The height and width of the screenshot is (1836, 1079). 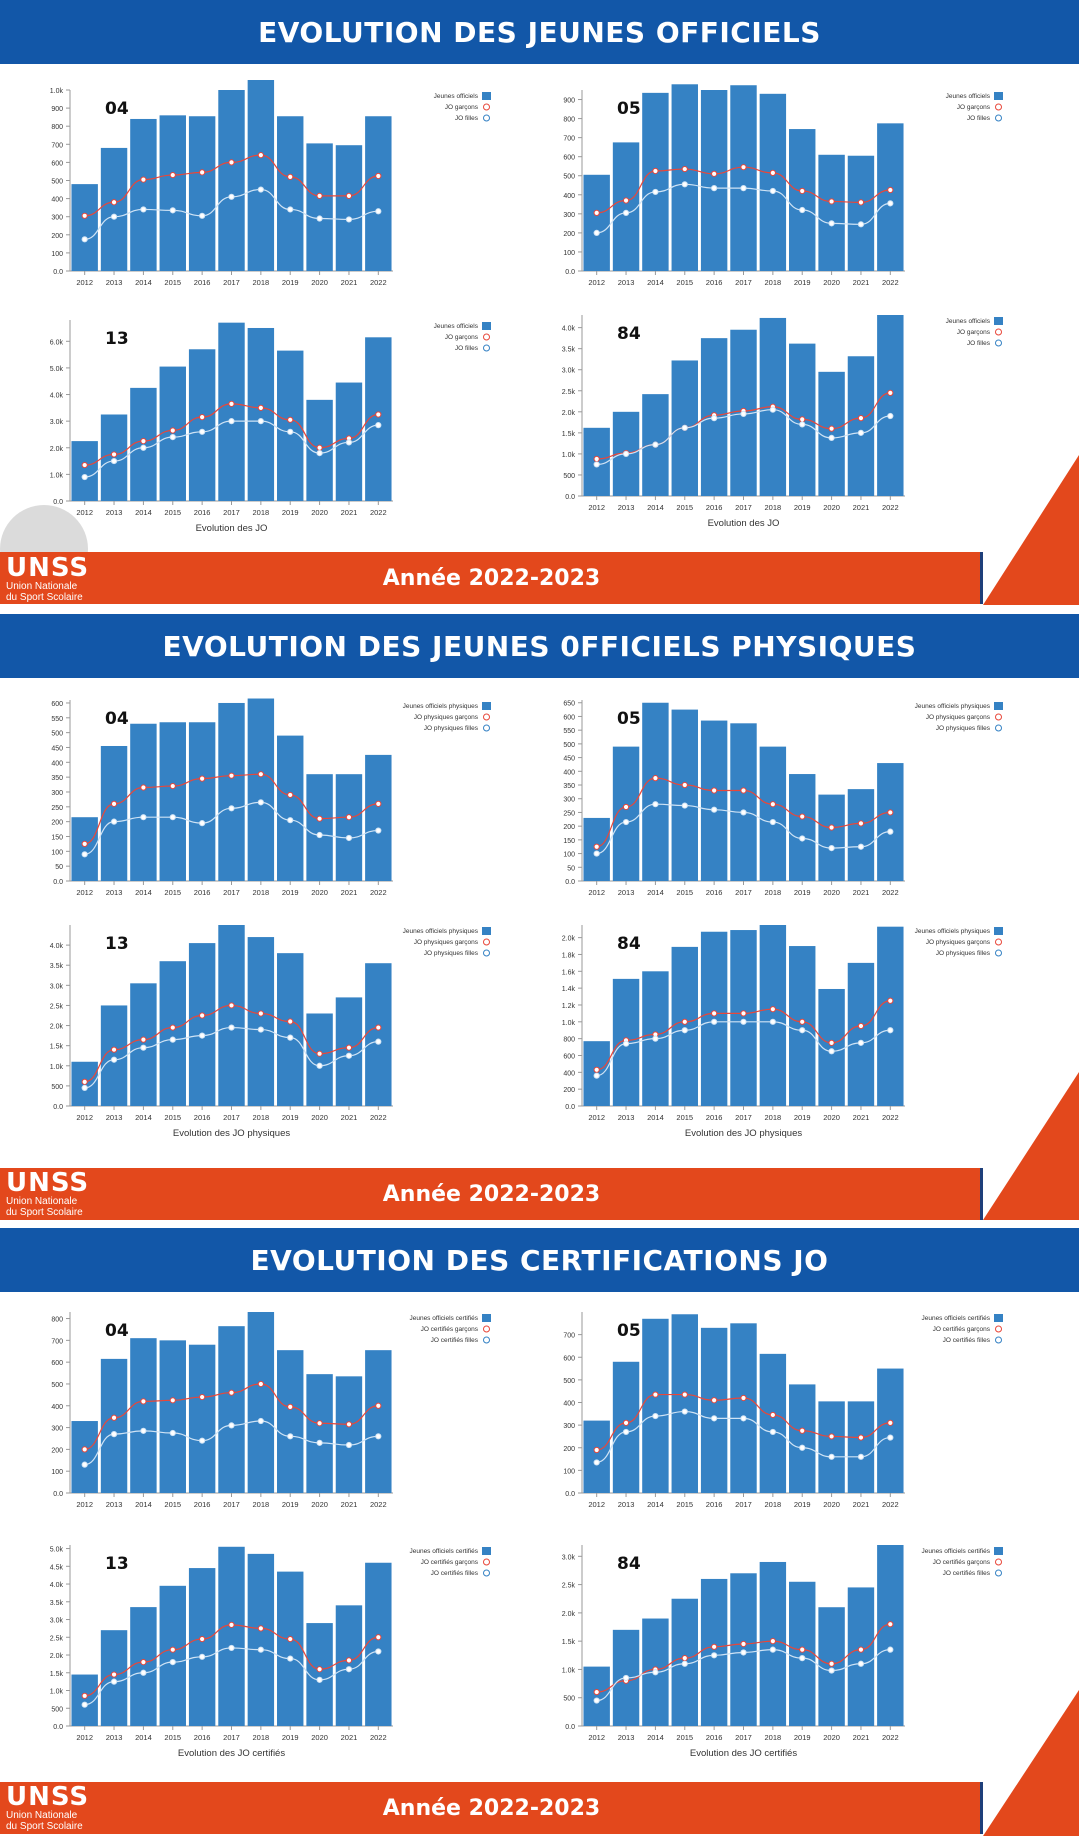 I want to click on legend-label: JO physiques garçons, so click(x=958, y=717).